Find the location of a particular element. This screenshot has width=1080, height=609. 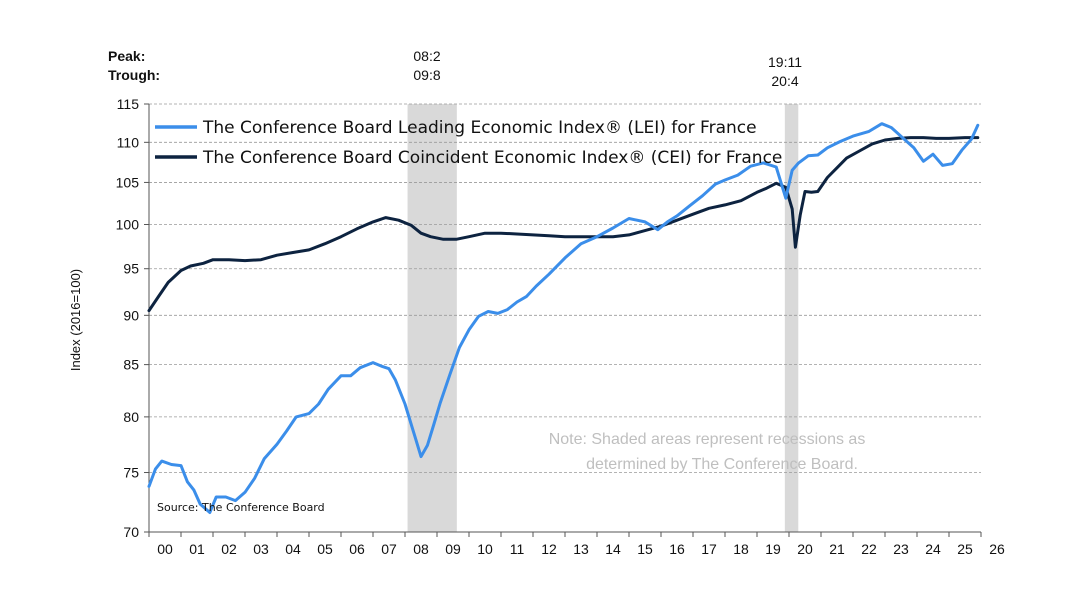

x-tick-label: 08 is located at coordinates (421, 549).